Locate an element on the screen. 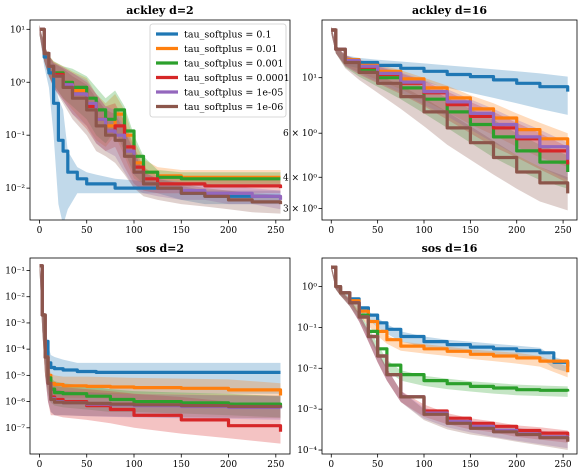 The height and width of the screenshot is (475, 582). legend-label-4: tau_softplus = 0.0001 is located at coordinates (237, 78).